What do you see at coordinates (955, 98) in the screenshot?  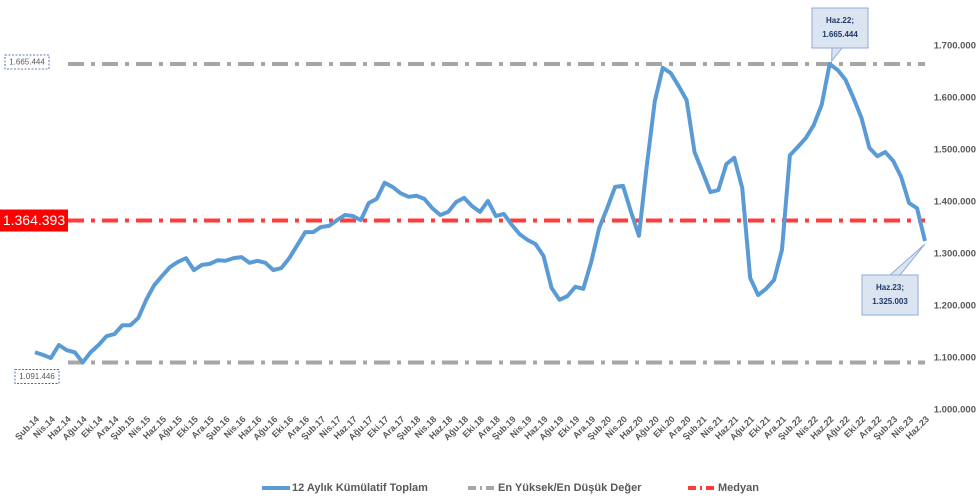 I see `y-tick-label: 1.600.000` at bounding box center [955, 98].